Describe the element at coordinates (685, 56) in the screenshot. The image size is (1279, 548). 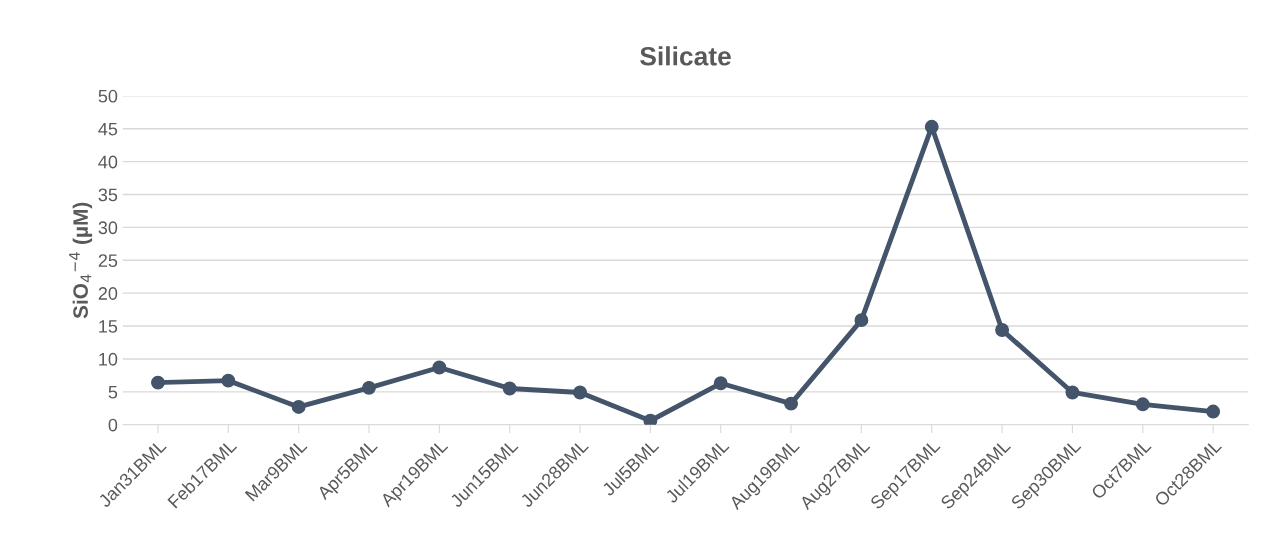
I see `chart-title: Silicate` at that location.